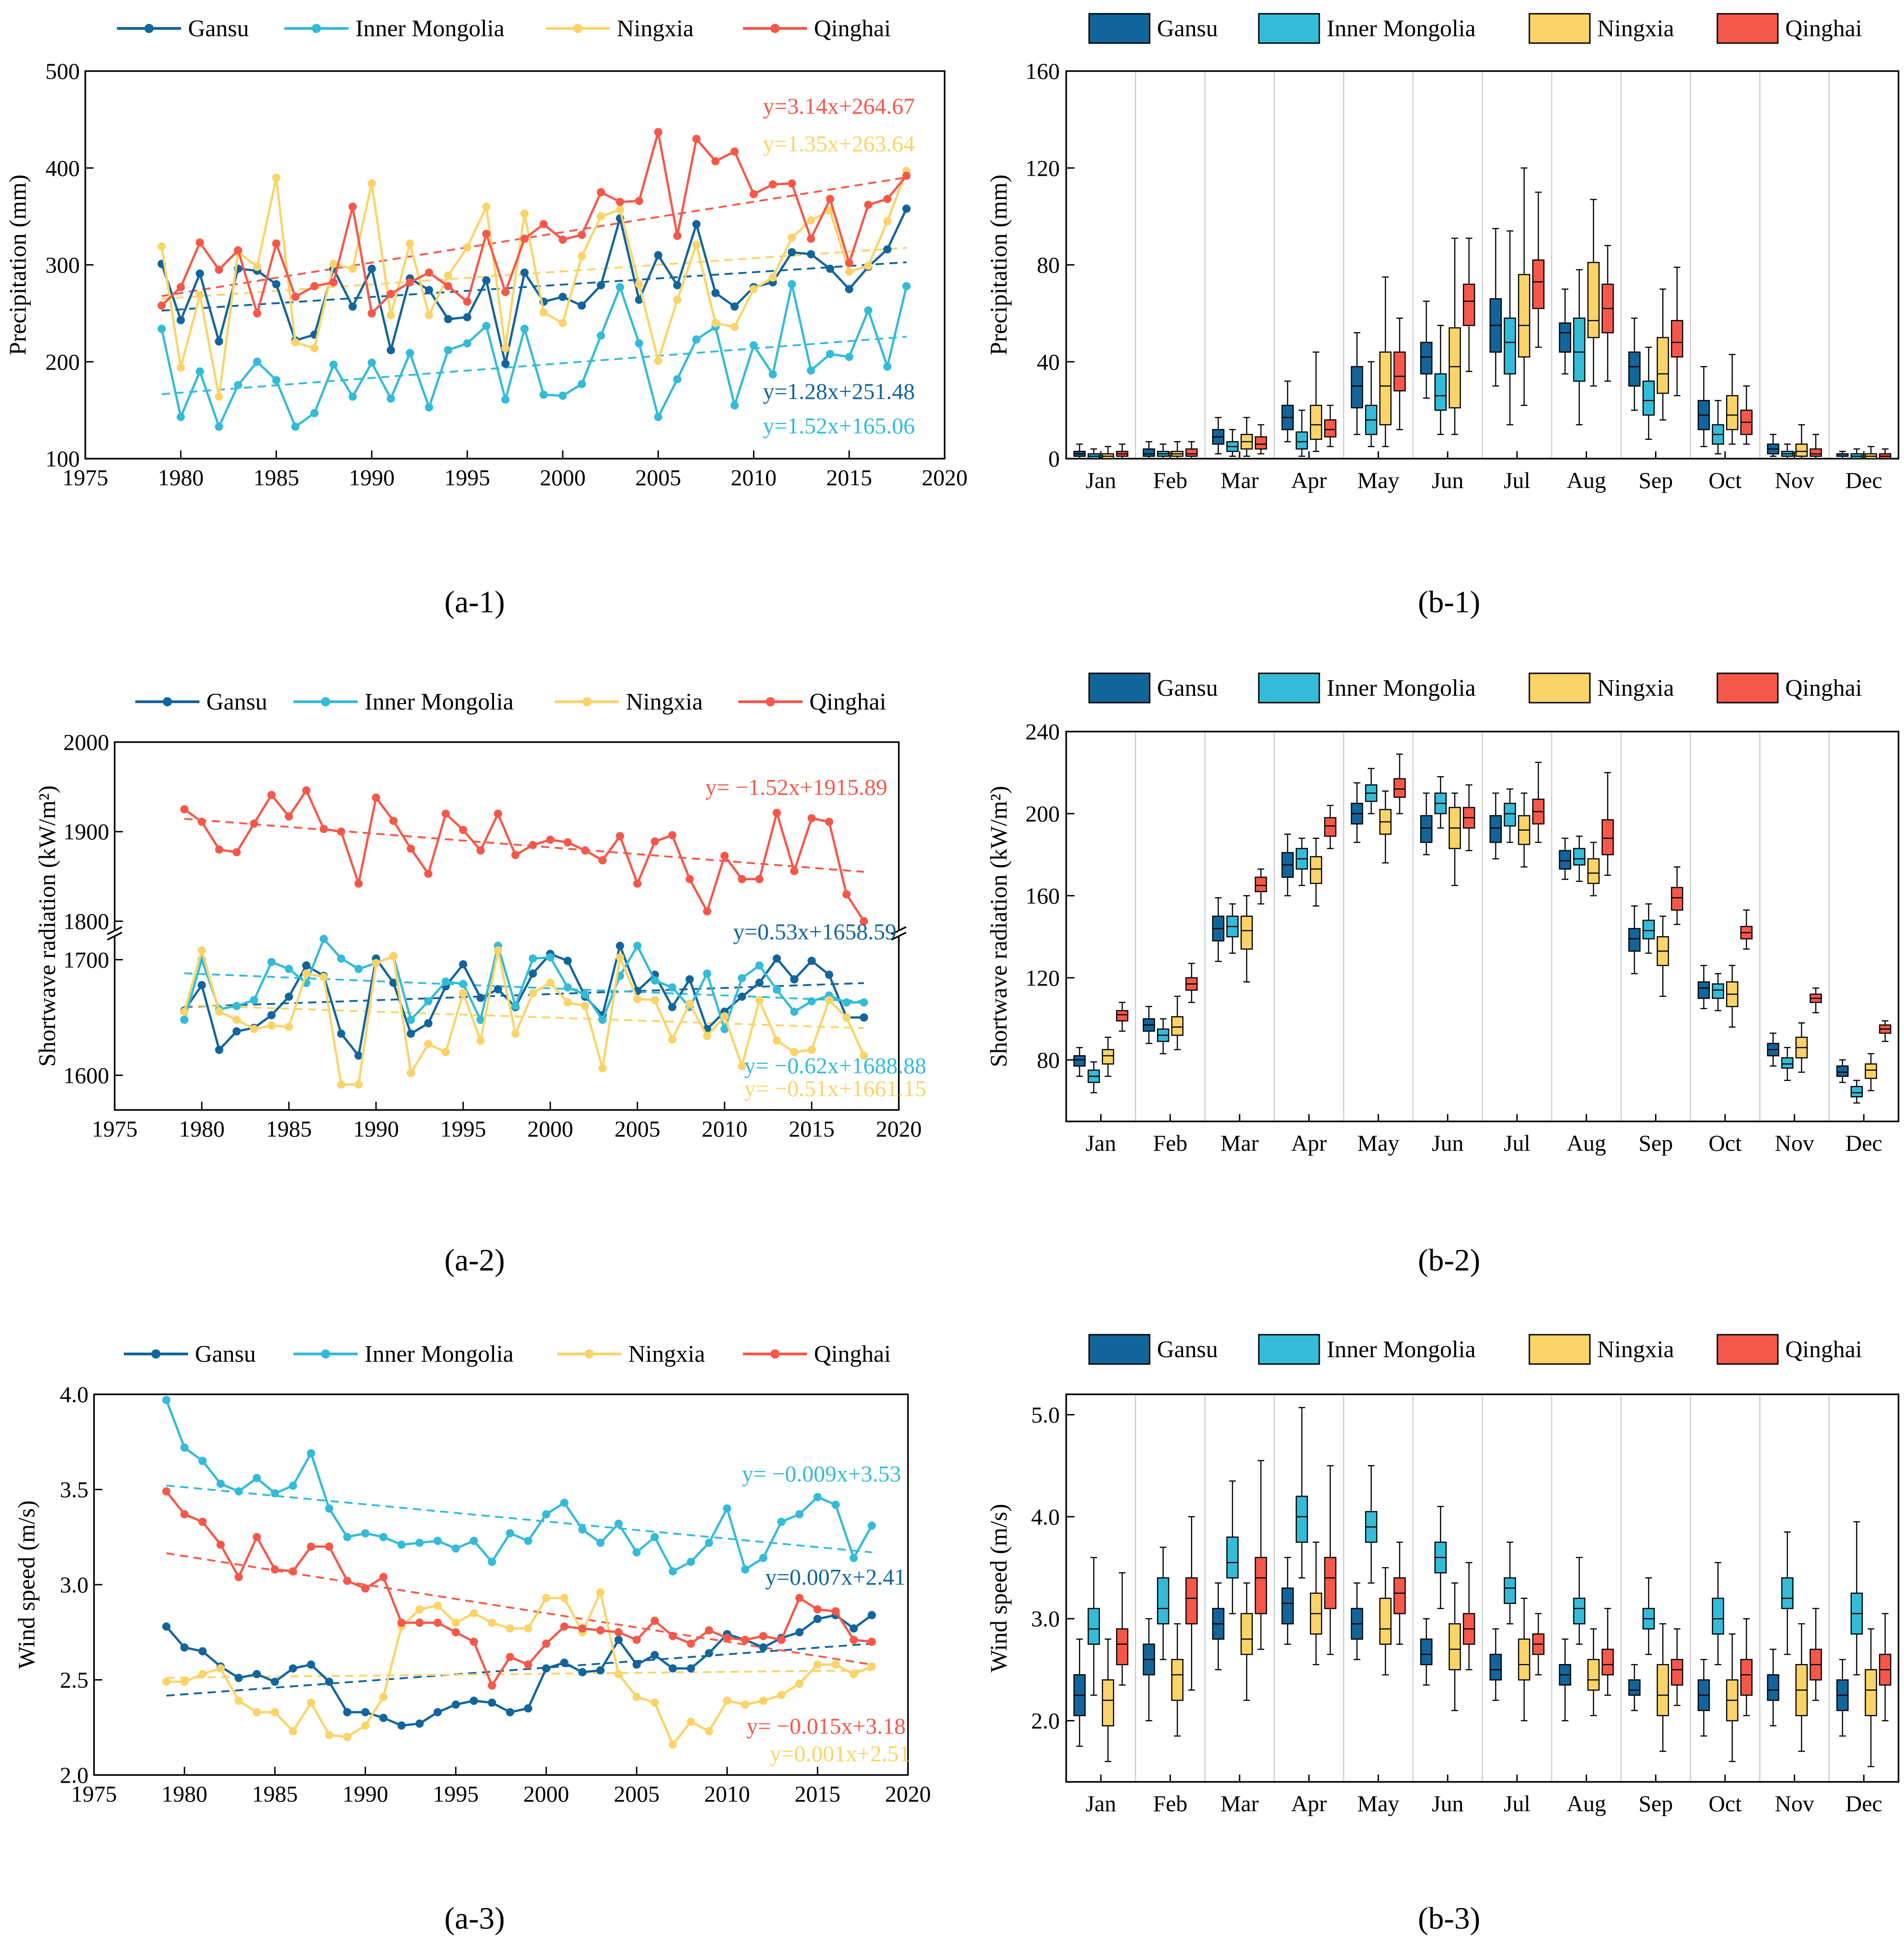 The width and height of the screenshot is (1904, 1947). I want to click on x-tick-label: 1975, so click(85, 477).